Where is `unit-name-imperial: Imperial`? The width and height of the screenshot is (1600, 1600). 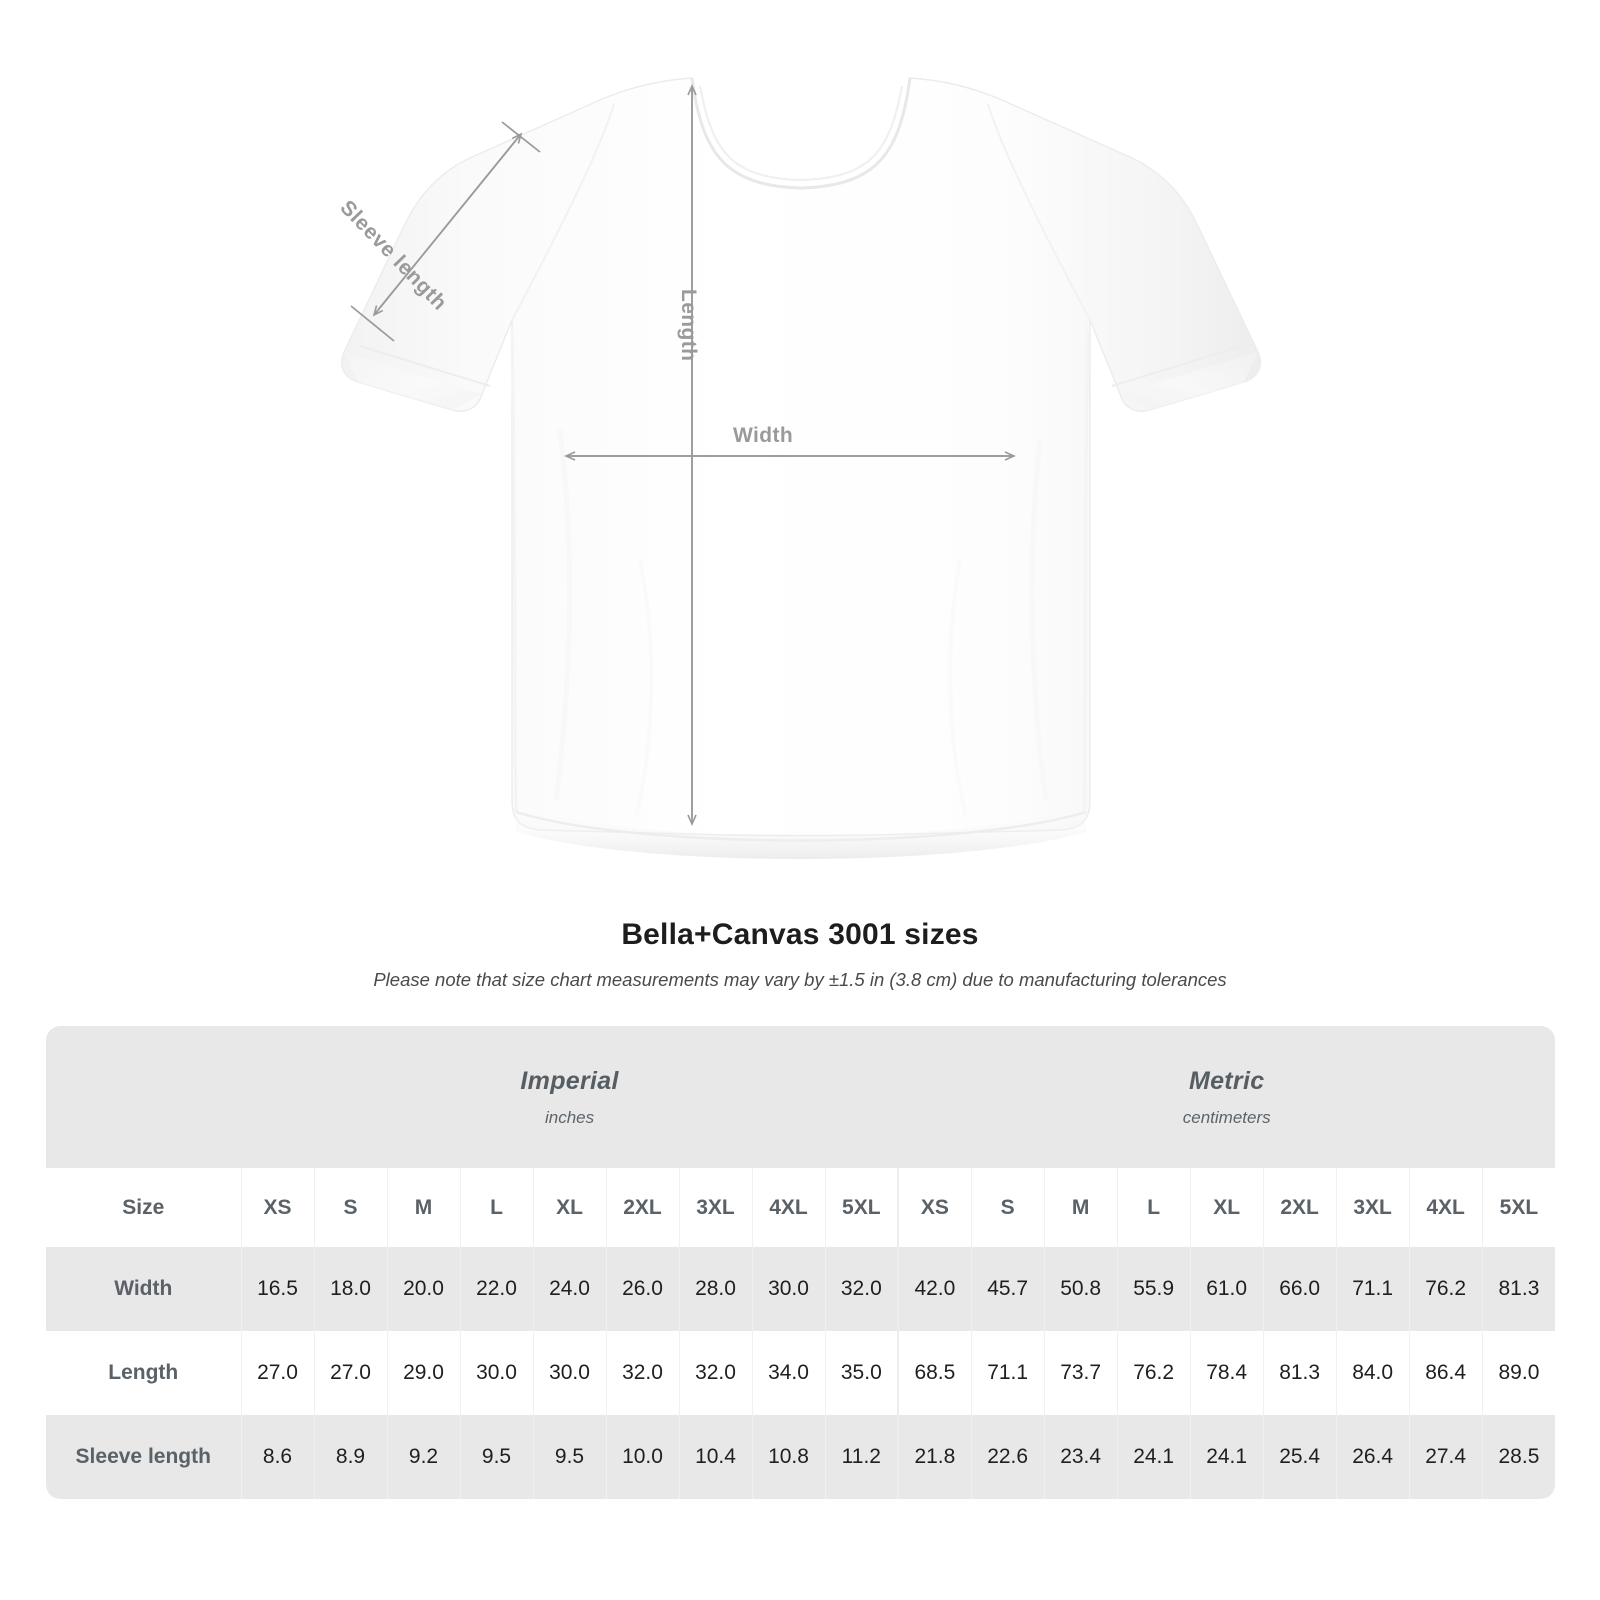
unit-name-imperial: Imperial is located at coordinates (569, 1080).